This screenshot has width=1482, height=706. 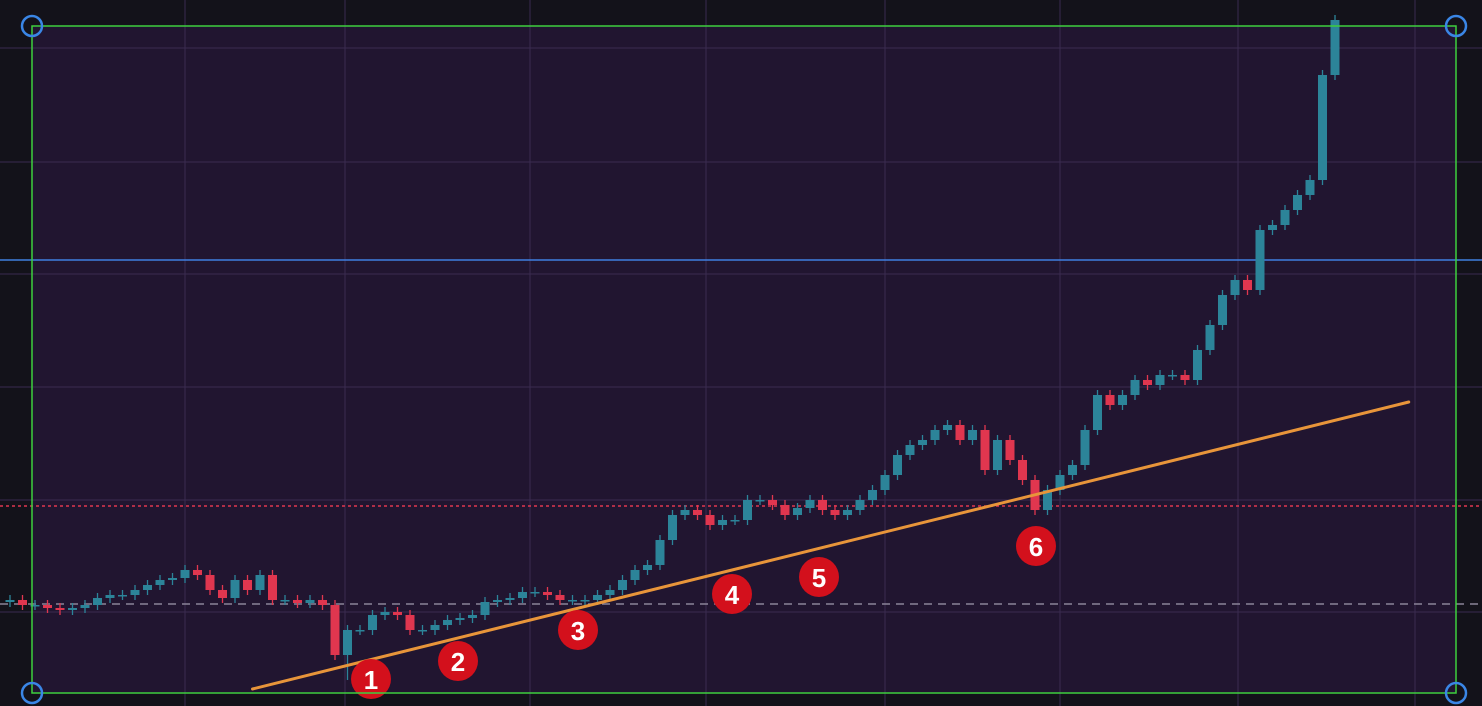 I want to click on marker-label: 3, so click(x=578, y=631).